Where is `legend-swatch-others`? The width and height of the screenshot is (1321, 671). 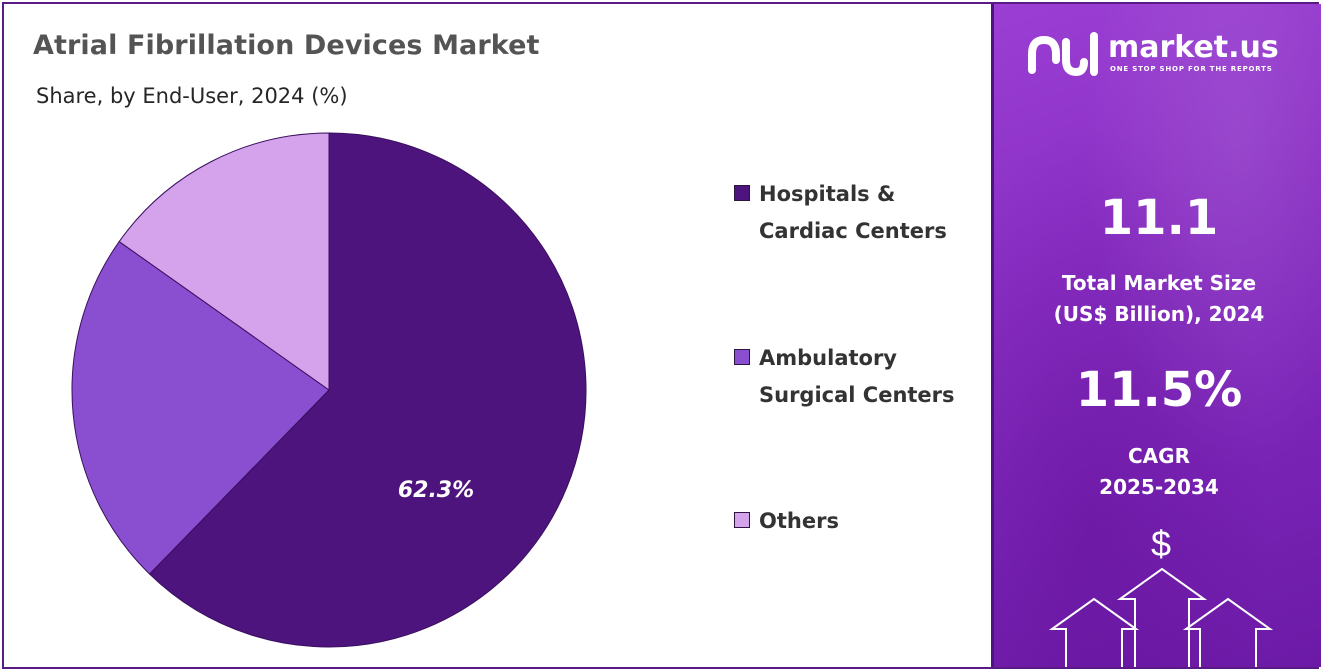 legend-swatch-others is located at coordinates (742, 520).